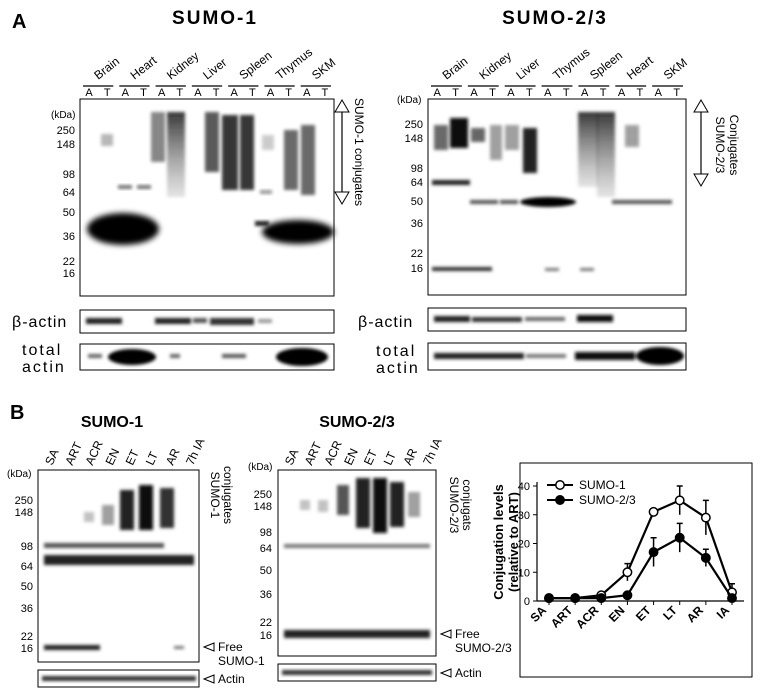 This screenshot has width=768, height=696. What do you see at coordinates (241, 661) in the screenshot?
I see `free-label: SUMO-1` at bounding box center [241, 661].